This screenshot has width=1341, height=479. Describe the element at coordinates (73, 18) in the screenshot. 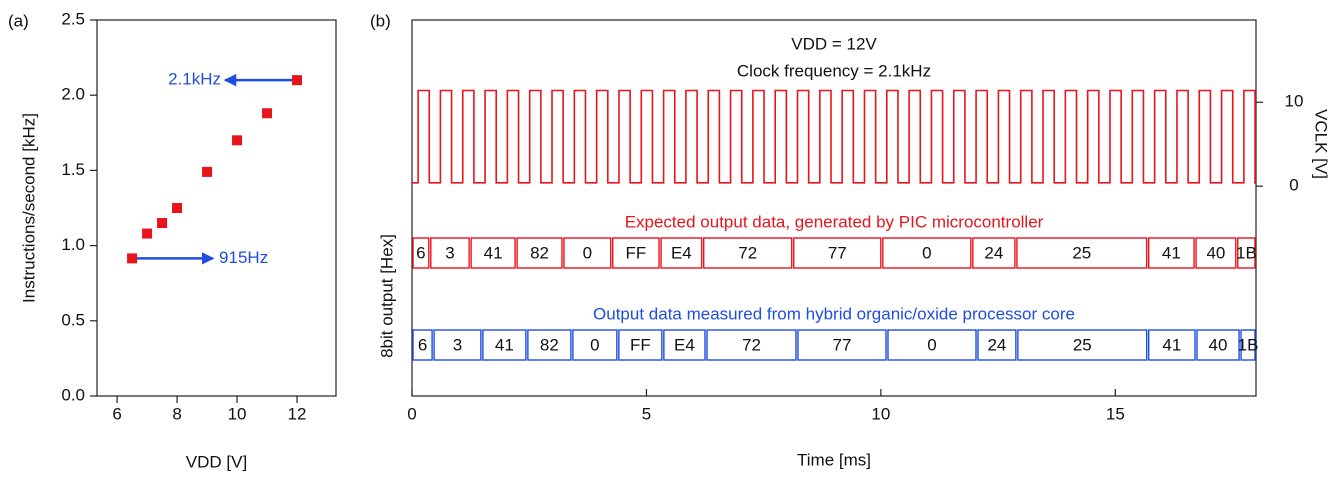

I see `y-tick-label: 2.5` at that location.